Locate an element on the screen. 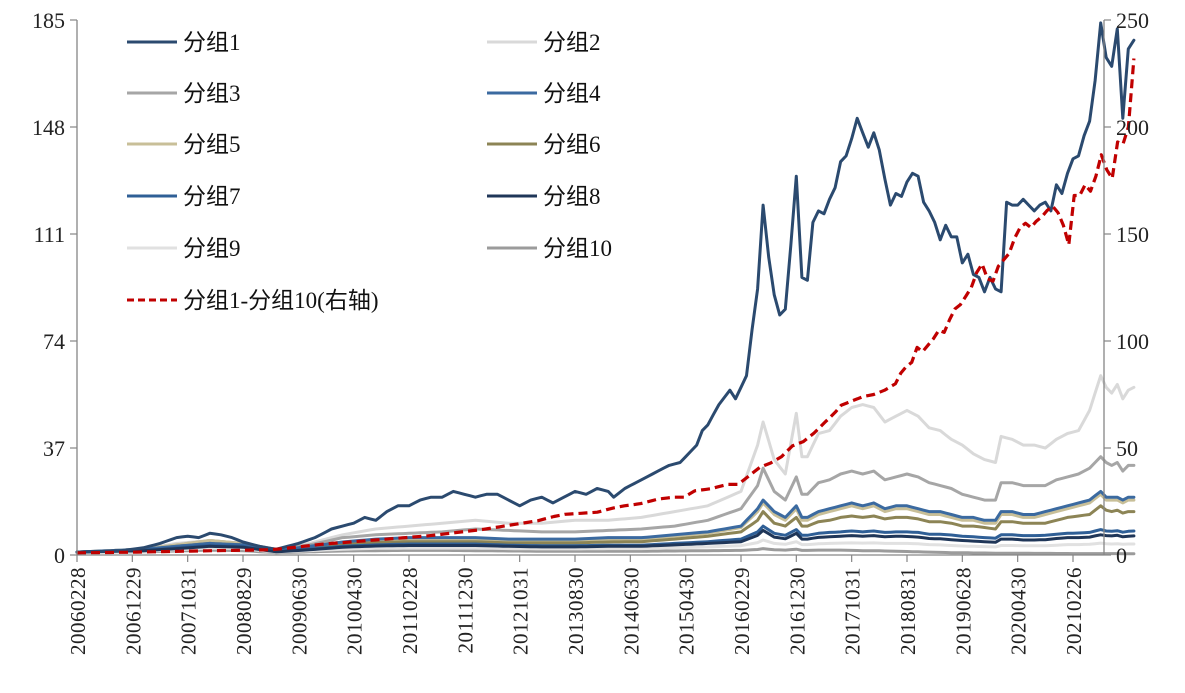  y-right-tick-label: 150 is located at coordinates (1132, 234).